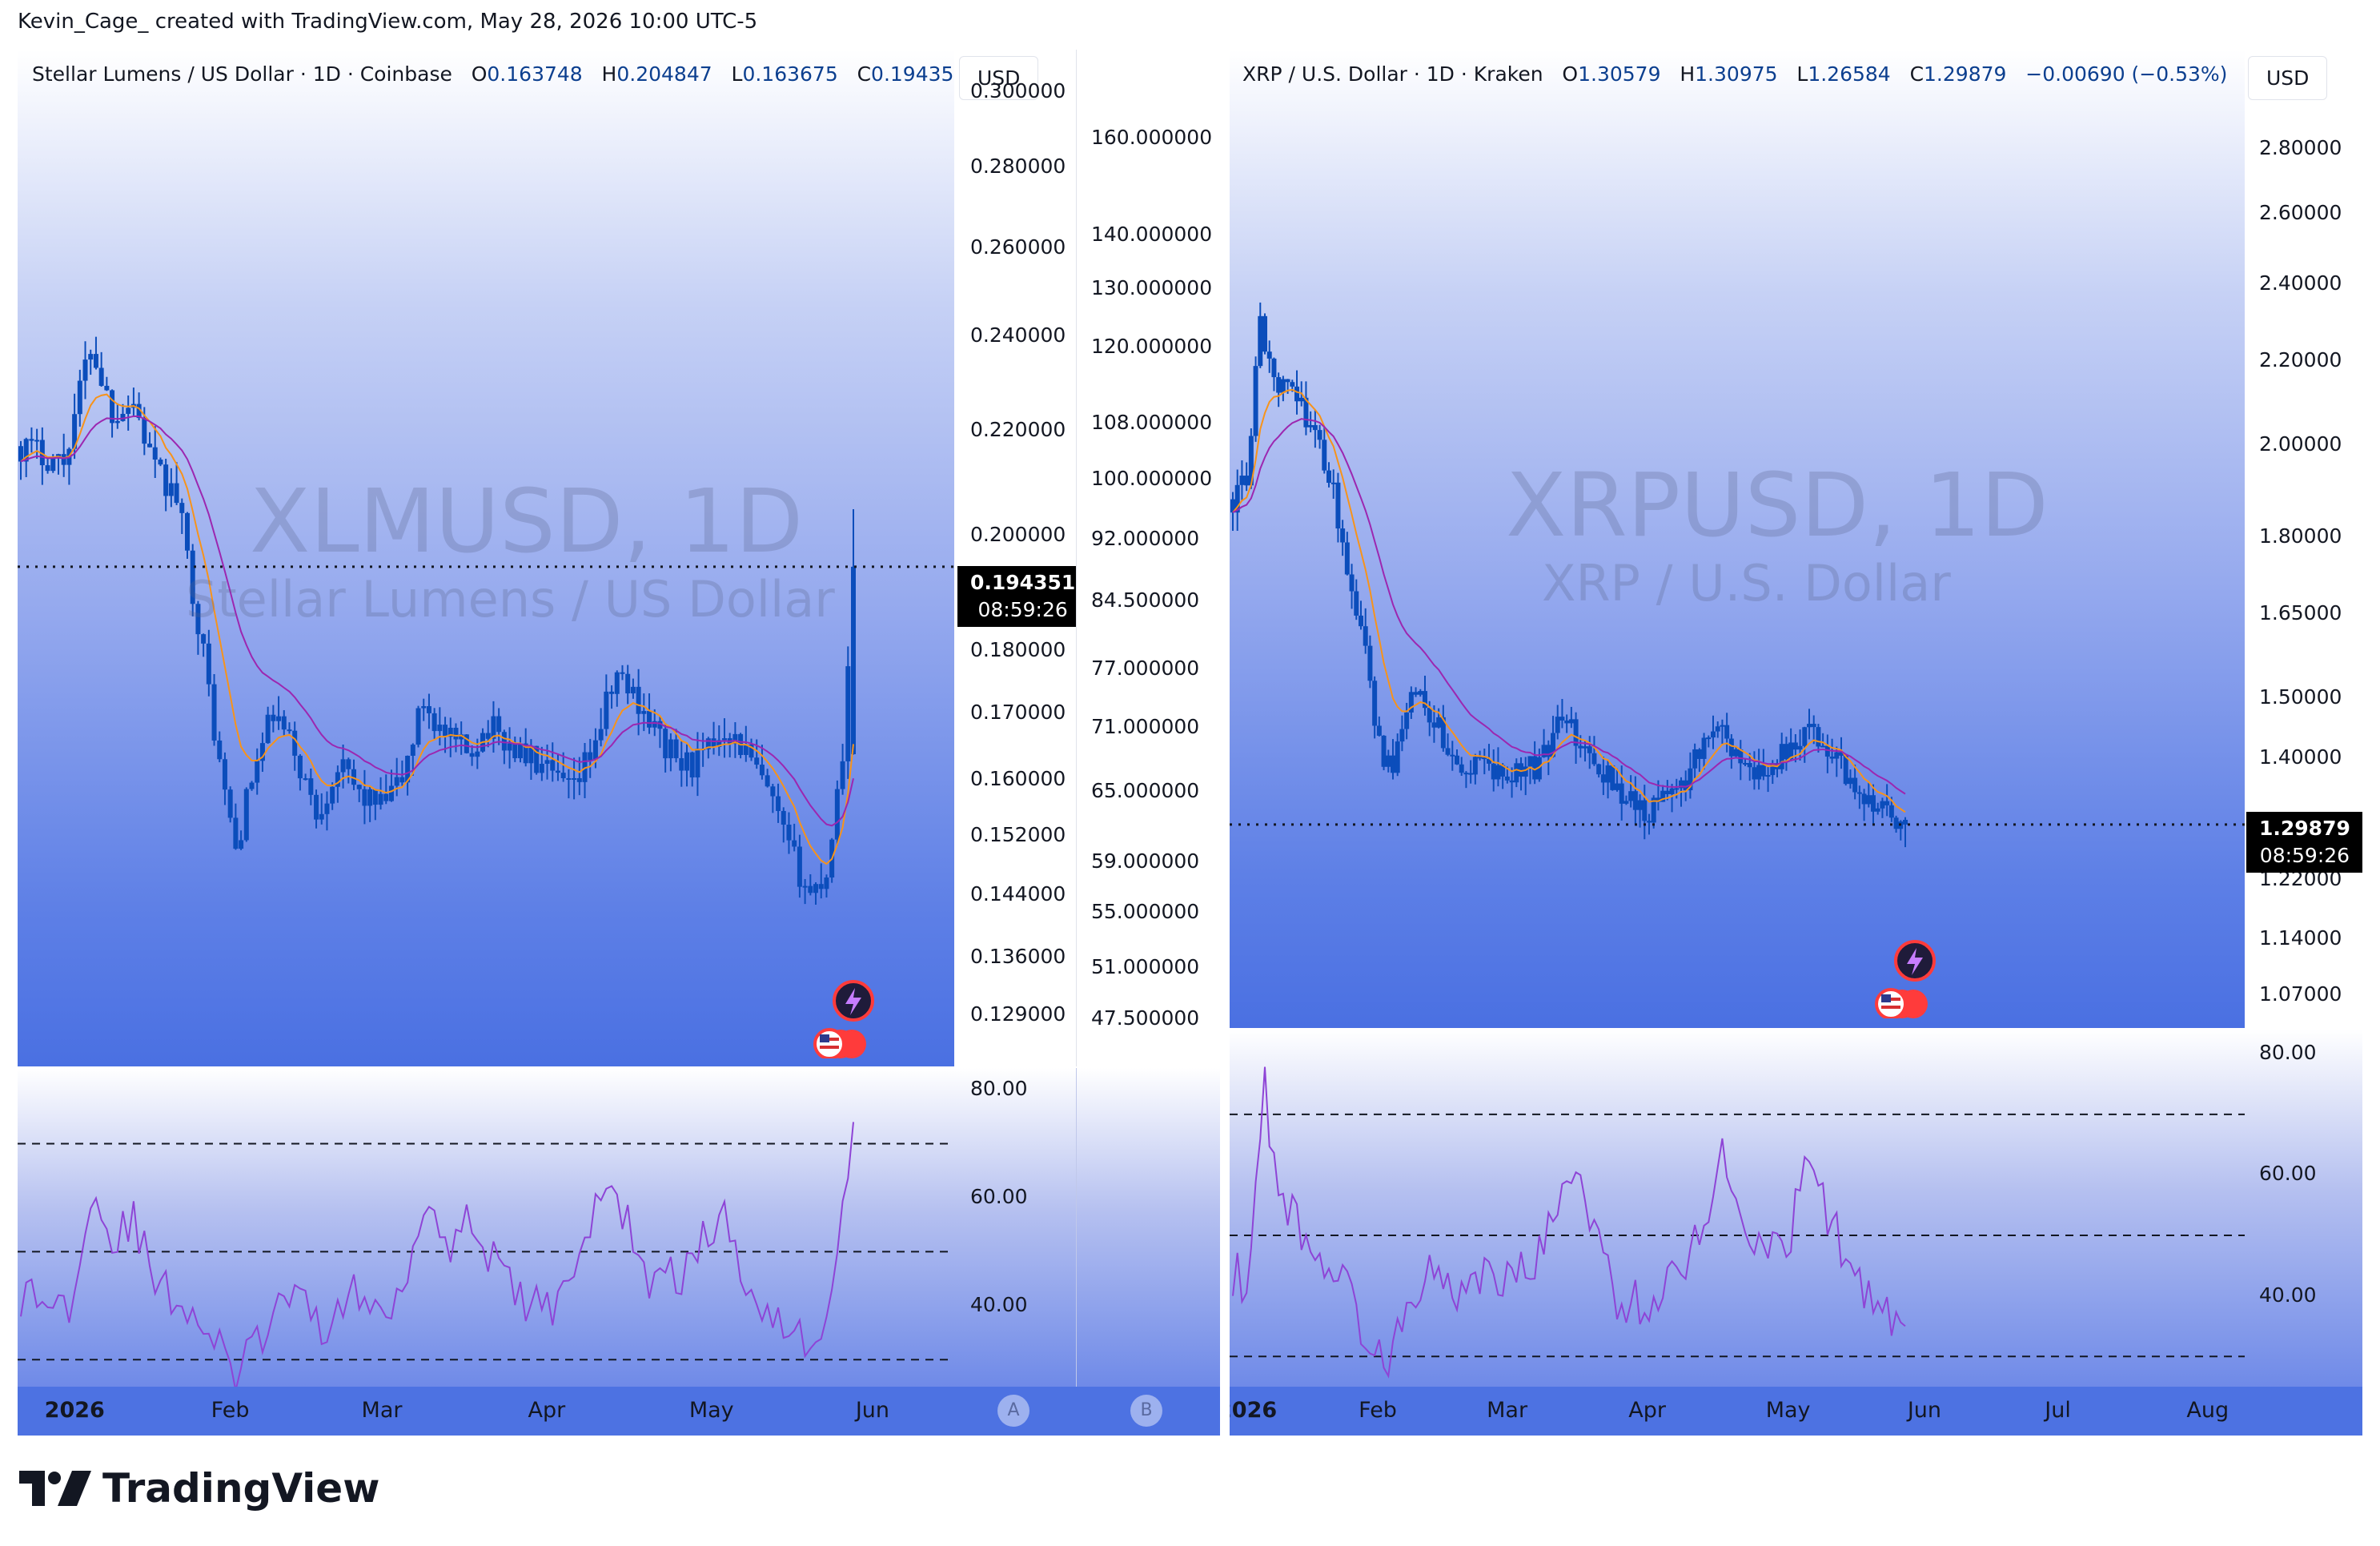  What do you see at coordinates (1013, 1411) in the screenshot?
I see `scale-a-button: A` at bounding box center [1013, 1411].